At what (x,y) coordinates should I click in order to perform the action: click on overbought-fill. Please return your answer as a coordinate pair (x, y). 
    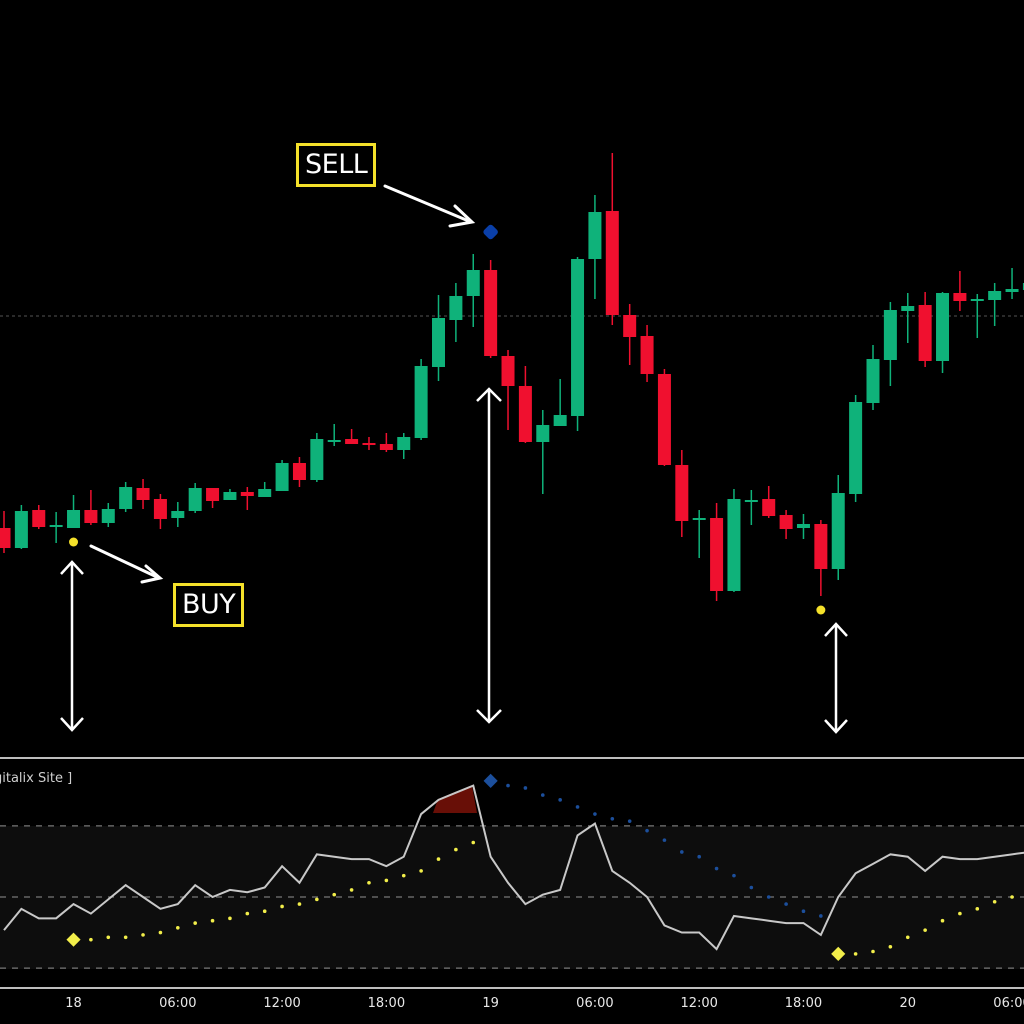
    Looking at the image, I should click on (455, 799).